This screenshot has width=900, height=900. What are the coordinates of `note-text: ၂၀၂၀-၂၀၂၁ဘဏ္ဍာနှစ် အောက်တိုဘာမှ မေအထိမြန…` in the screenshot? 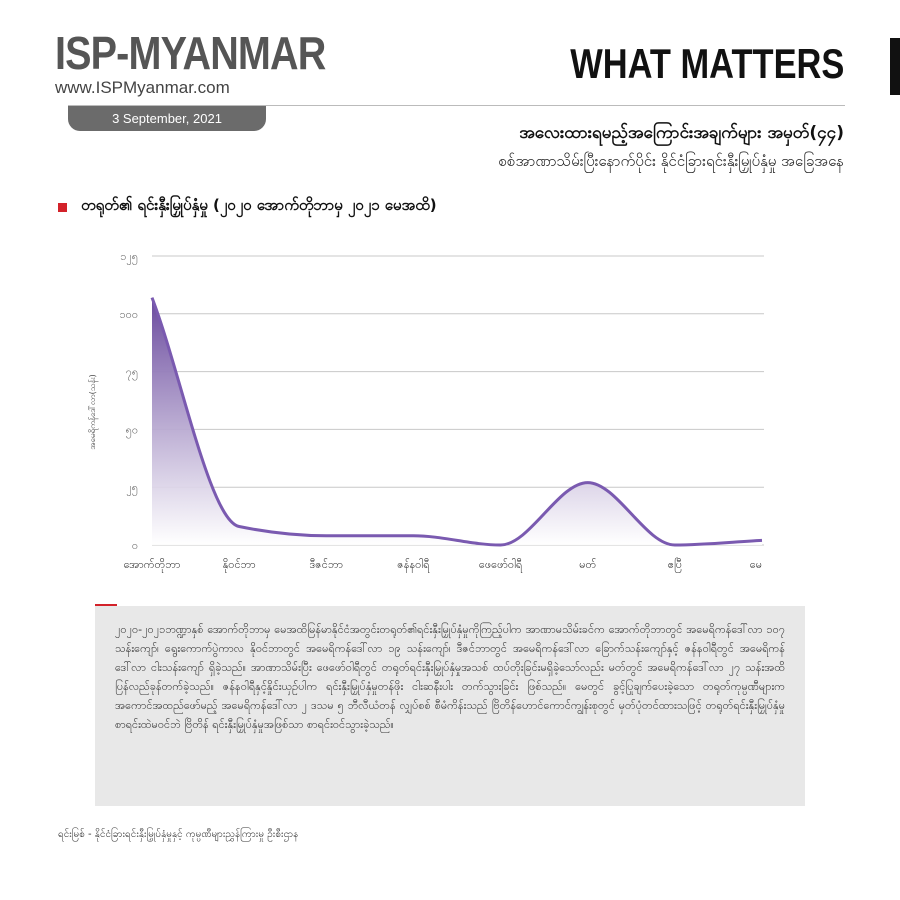 It's located at (450, 677).